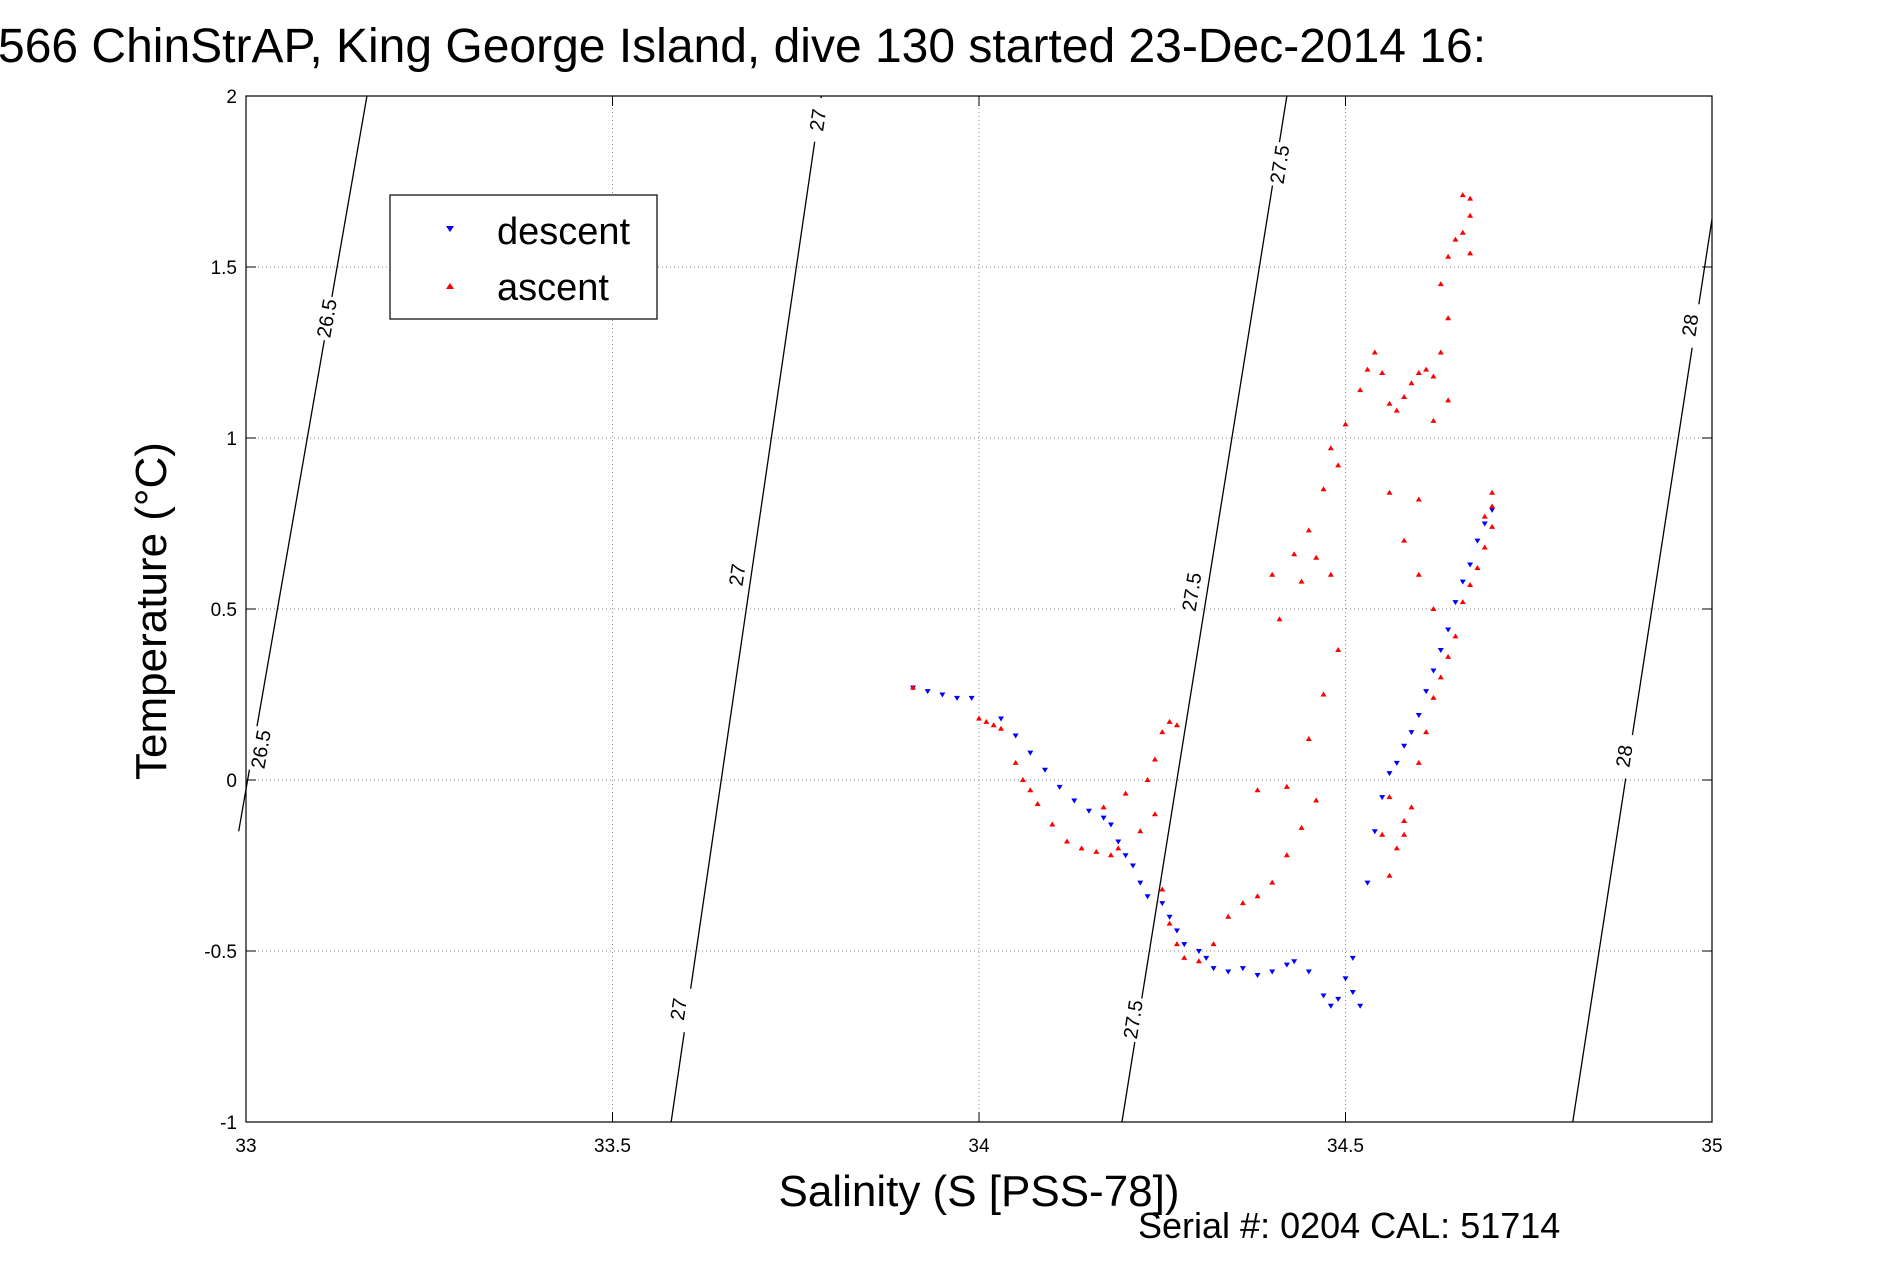 This screenshot has width=1891, height=1262. Describe the element at coordinates (231, 781) in the screenshot. I see `y-tick-label: 0` at that location.